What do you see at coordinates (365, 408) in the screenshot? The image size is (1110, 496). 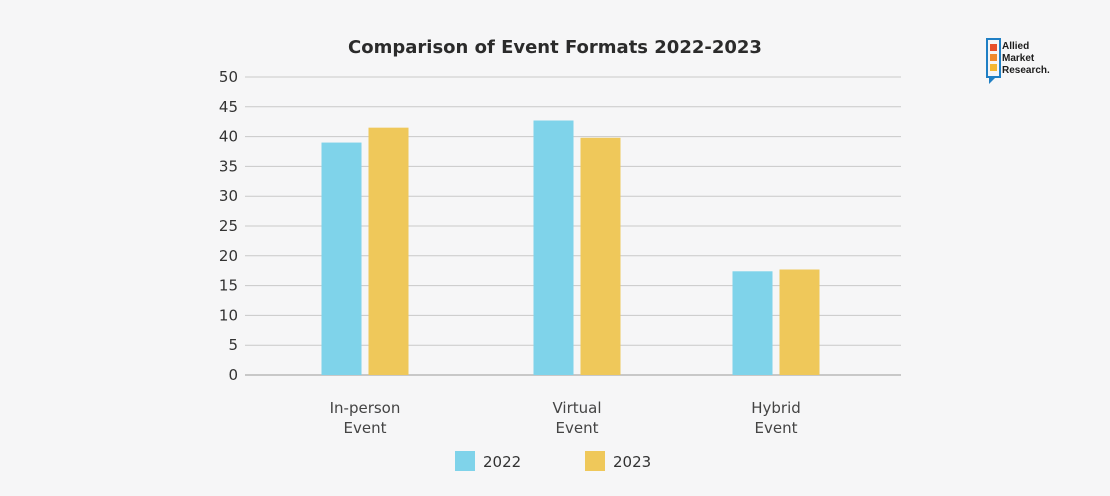 I see `x-category-label: In-person` at bounding box center [365, 408].